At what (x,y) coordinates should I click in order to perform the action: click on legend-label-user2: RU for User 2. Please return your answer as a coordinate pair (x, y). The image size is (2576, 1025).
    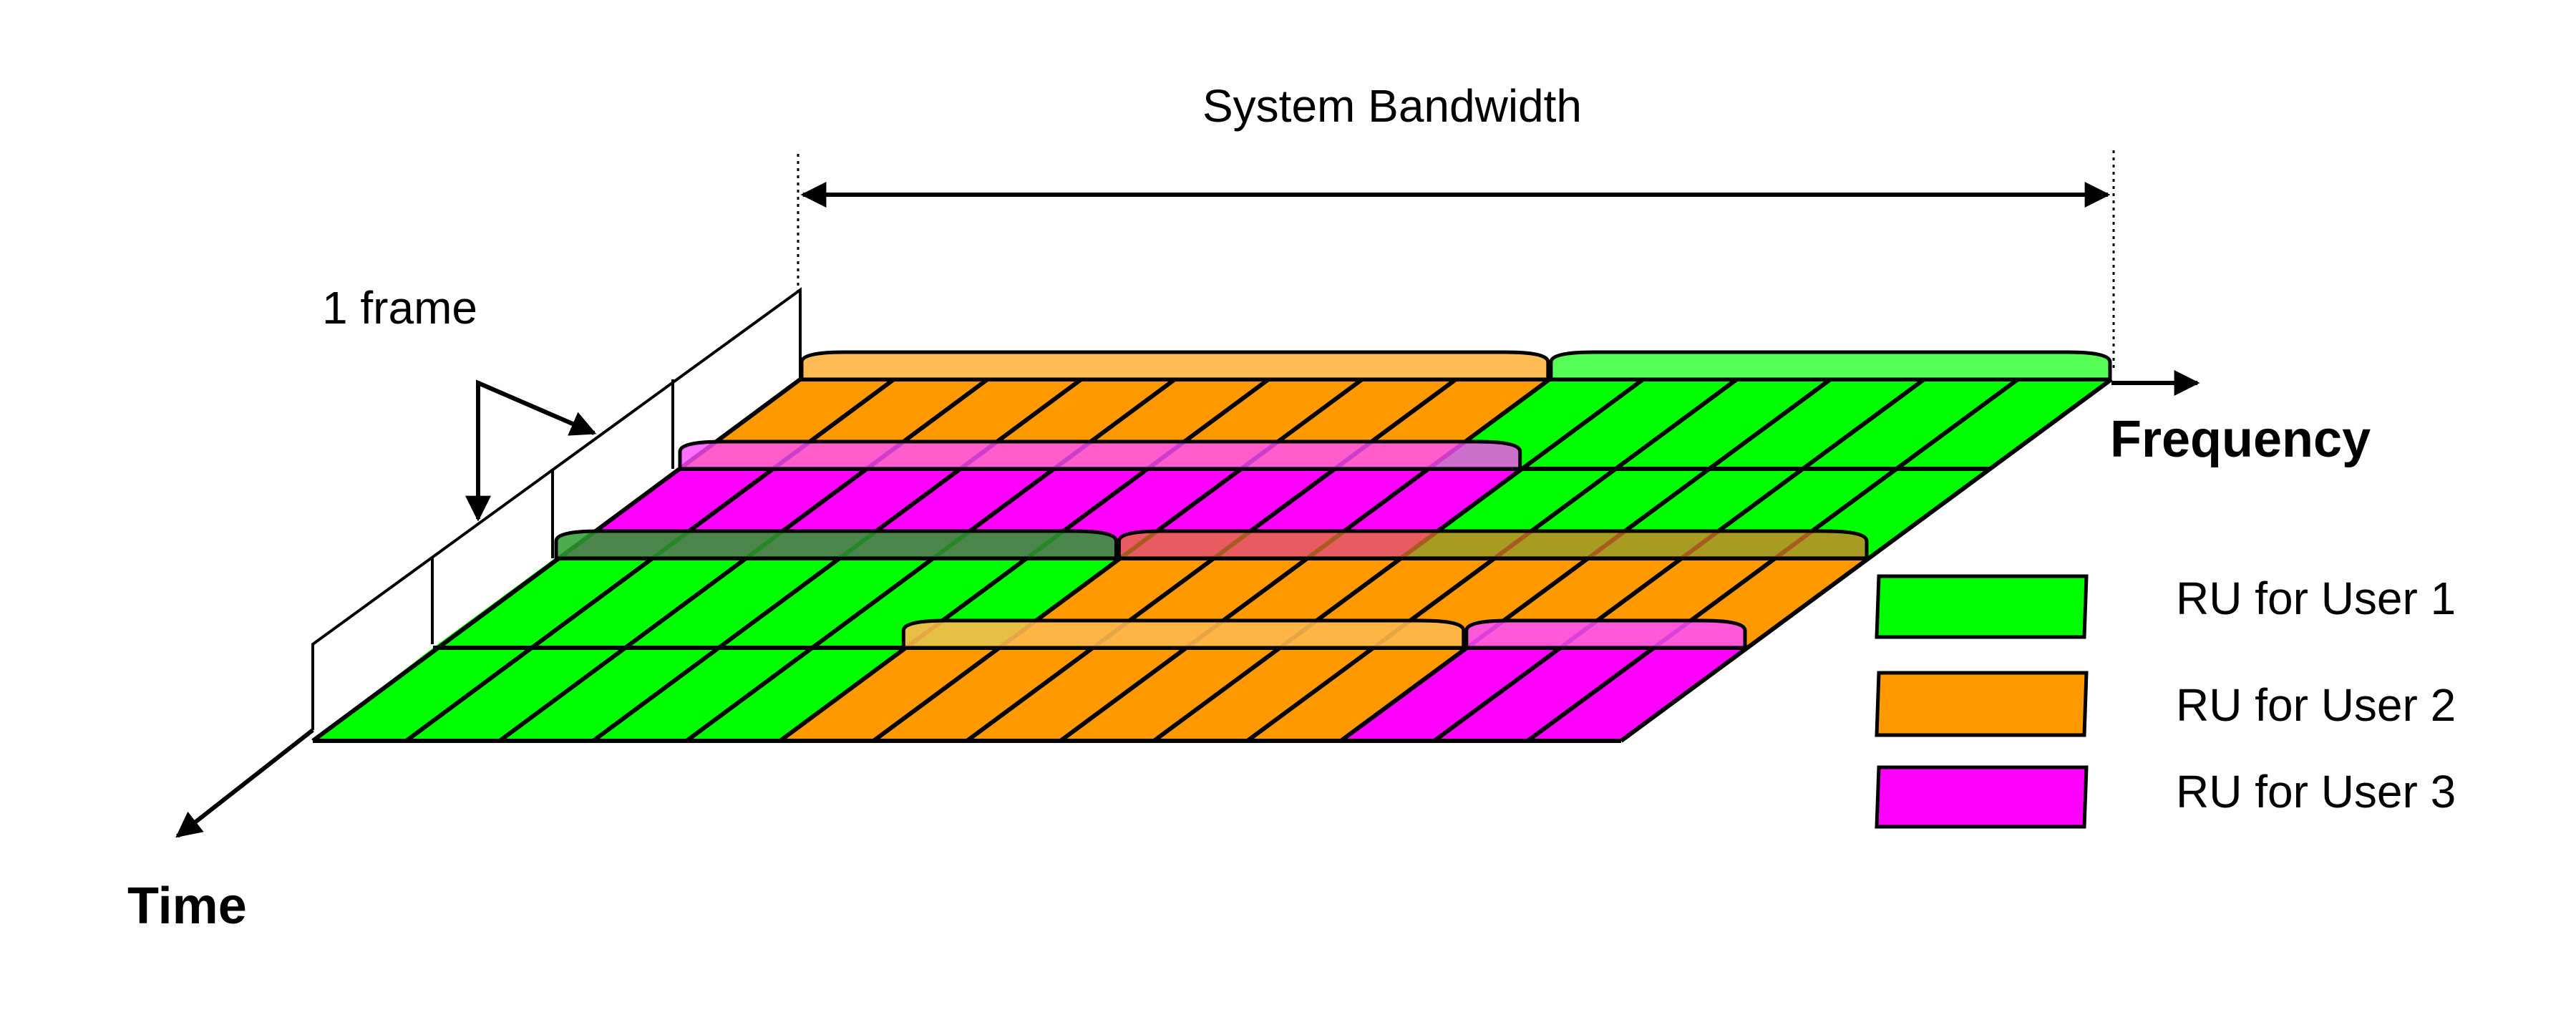
    Looking at the image, I should click on (2316, 705).